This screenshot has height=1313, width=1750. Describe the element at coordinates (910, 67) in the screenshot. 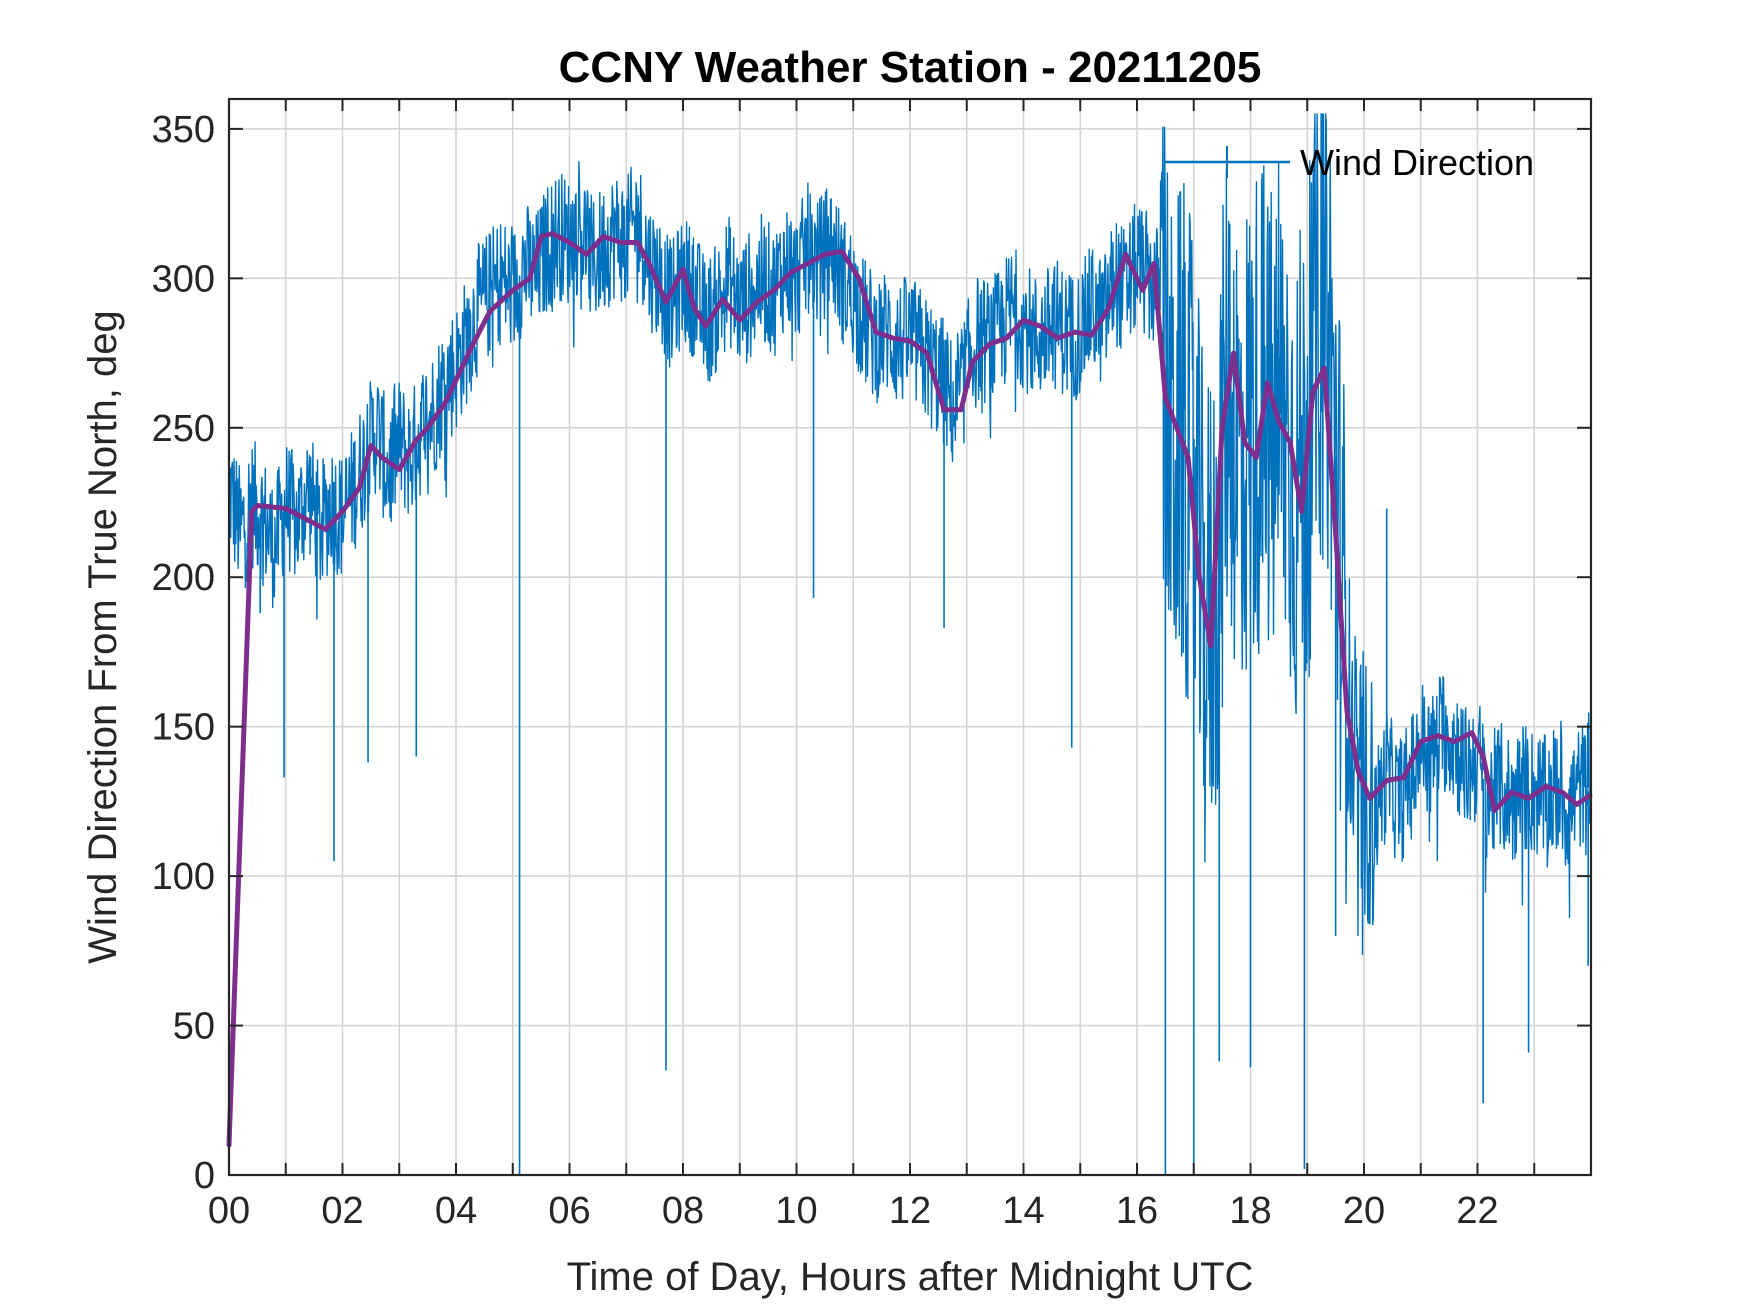

I see `chart-title: CCNY Weather Station - 20211205` at that location.